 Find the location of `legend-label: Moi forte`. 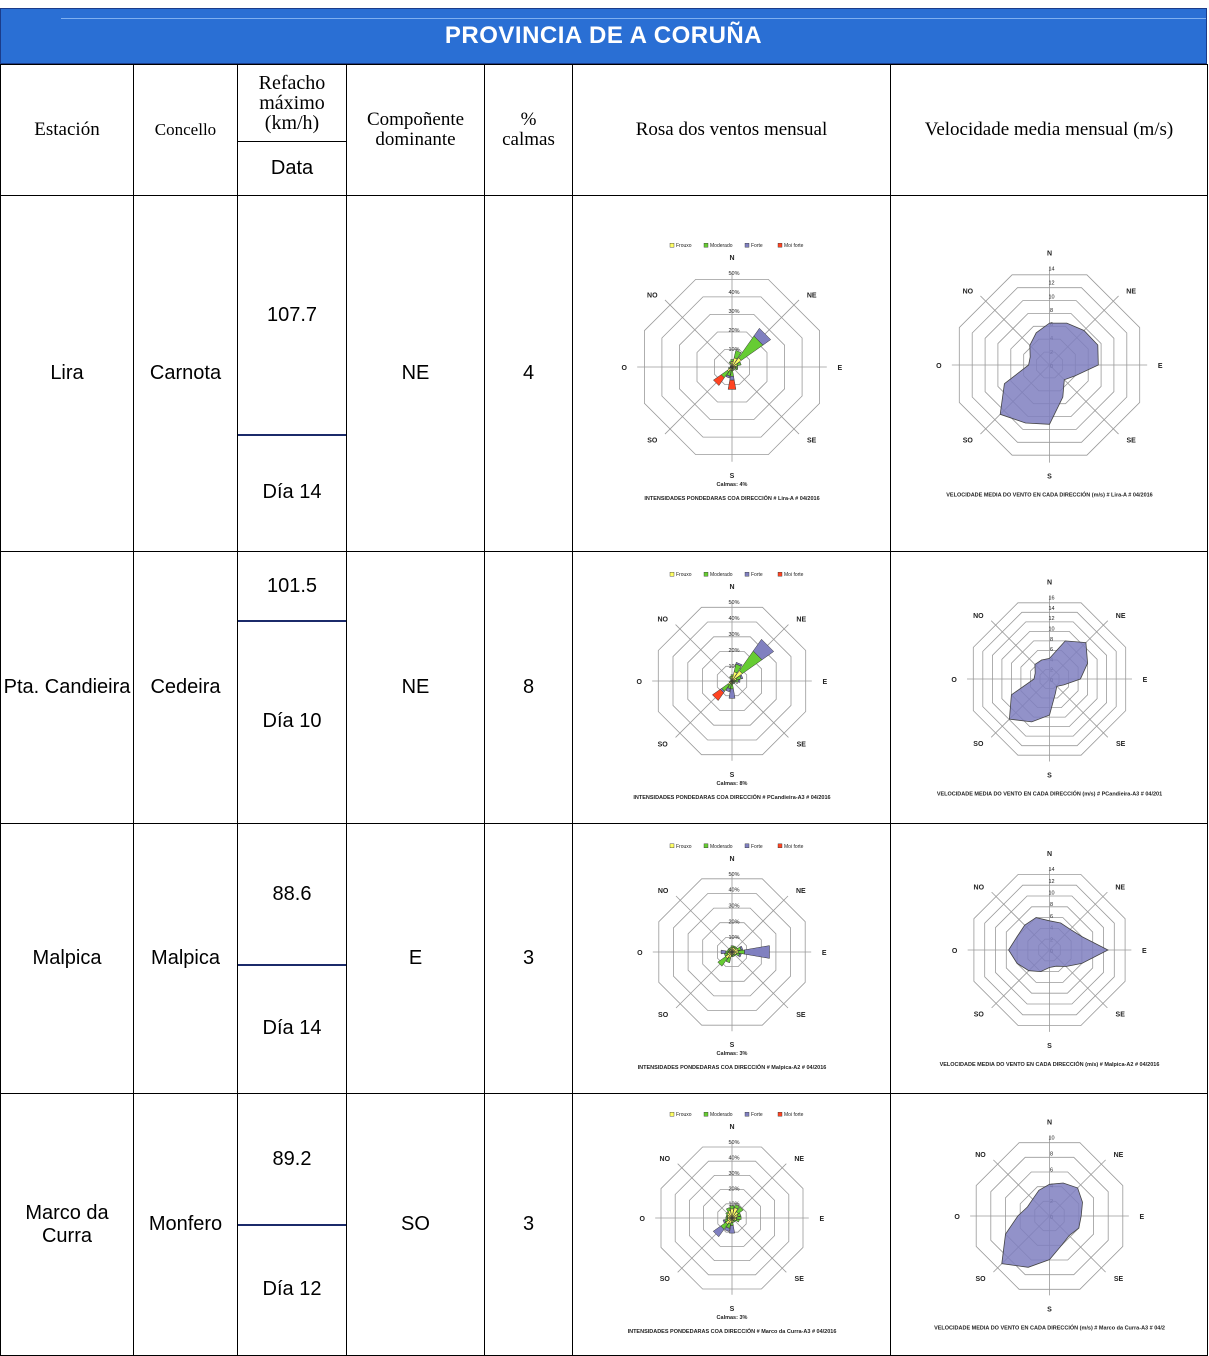

legend-label: Moi forte is located at coordinates (794, 847).